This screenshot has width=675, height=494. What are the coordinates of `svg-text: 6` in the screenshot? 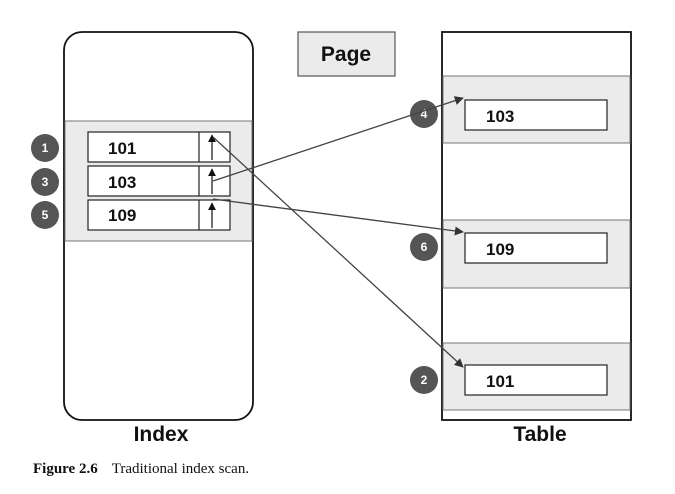 It's located at (424, 247).